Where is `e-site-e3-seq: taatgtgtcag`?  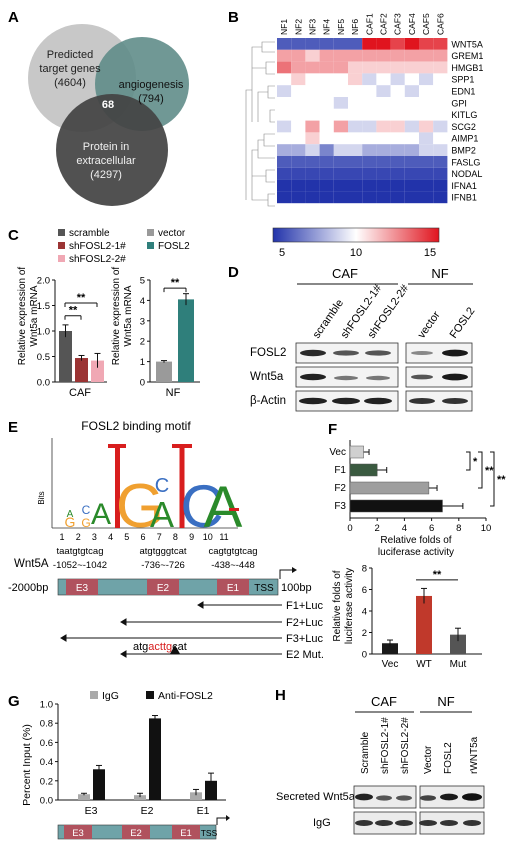 e-site-e3-seq: taatgtgtcag is located at coordinates (79, 551).